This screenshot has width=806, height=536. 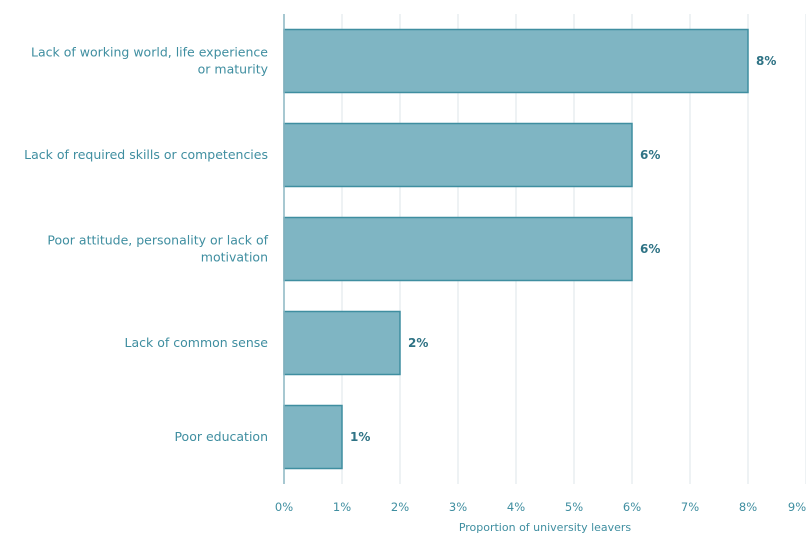 I want to click on x-tick-label: 5%, so click(x=574, y=507).